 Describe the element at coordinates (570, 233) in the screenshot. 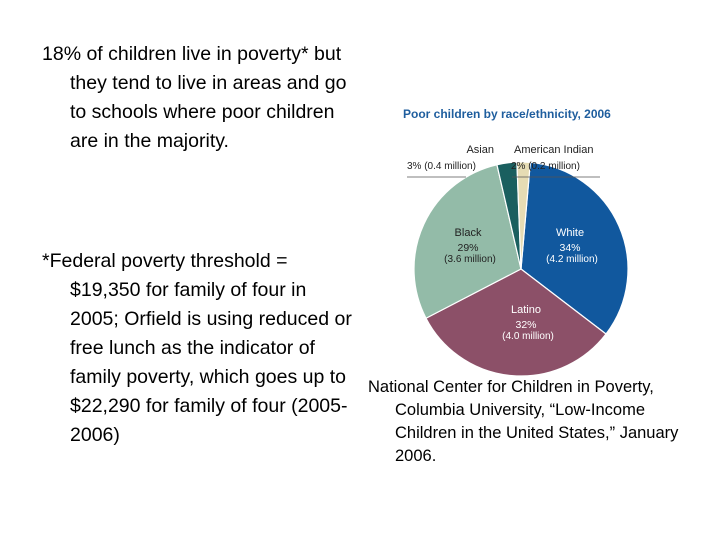

I see `slice-label-white: White` at that location.